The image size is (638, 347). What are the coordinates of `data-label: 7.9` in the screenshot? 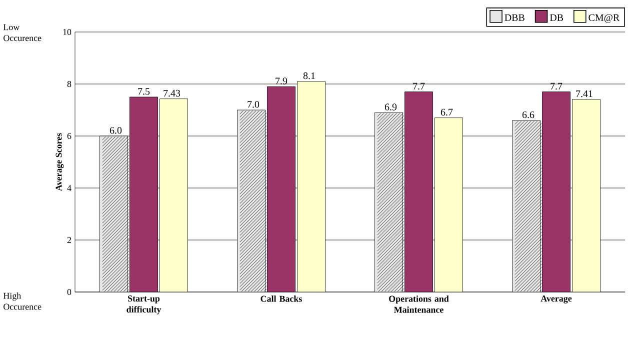 It's located at (282, 81).